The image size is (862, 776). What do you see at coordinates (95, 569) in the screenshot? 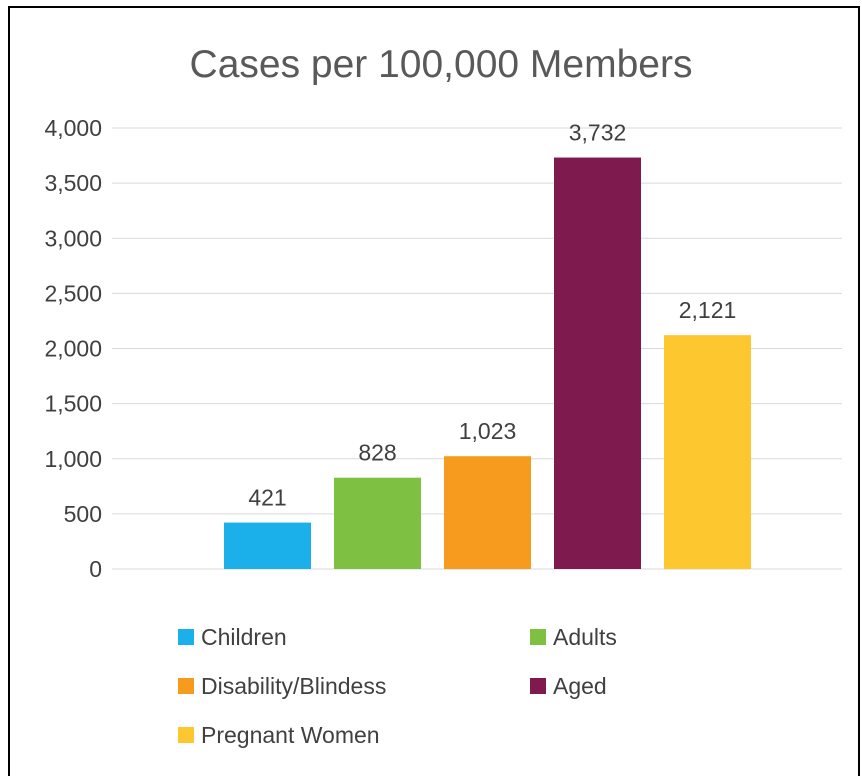
I see `y-tick-label-0: 0` at bounding box center [95, 569].